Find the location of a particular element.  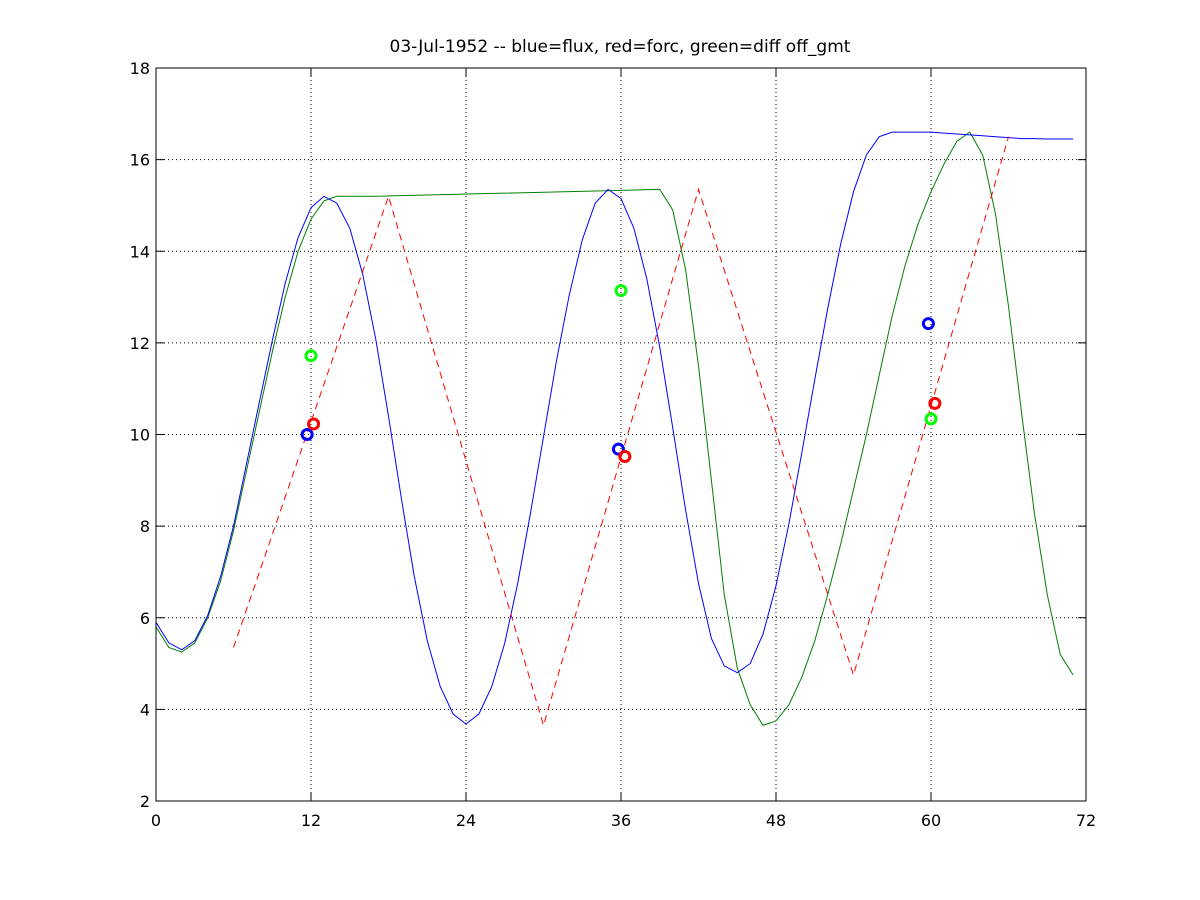

x-tick-label: 12 is located at coordinates (311, 820).